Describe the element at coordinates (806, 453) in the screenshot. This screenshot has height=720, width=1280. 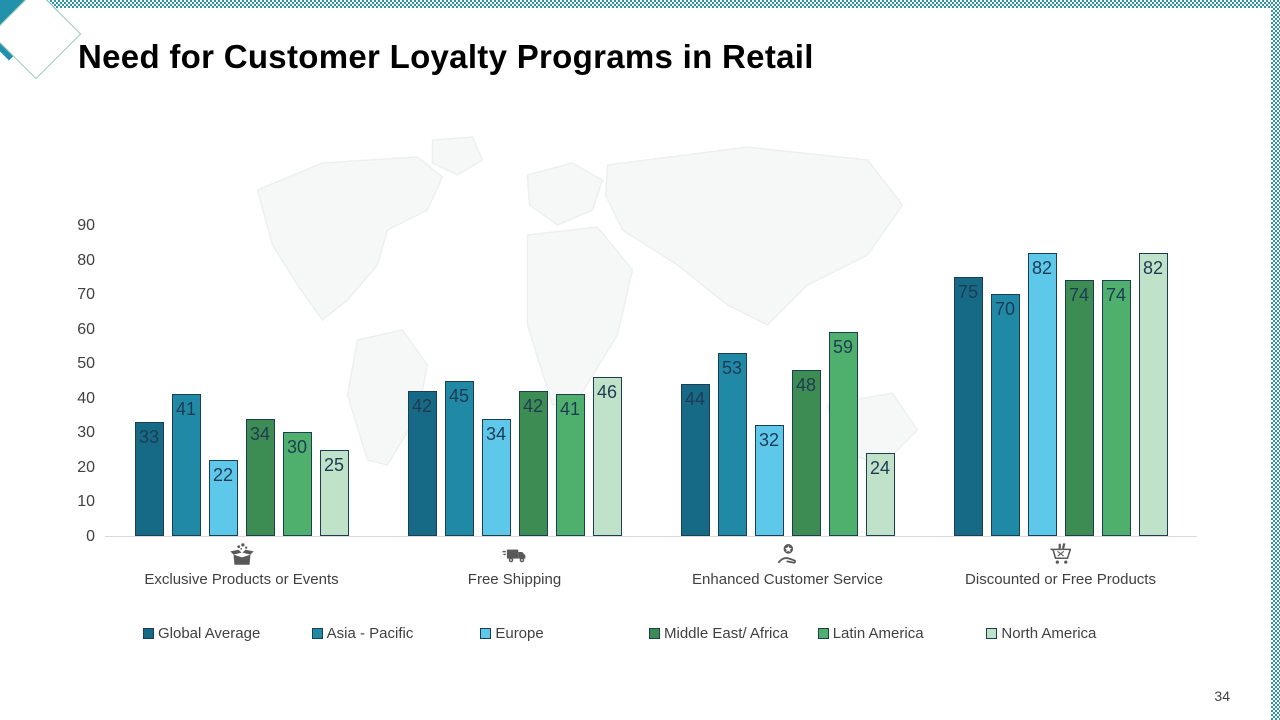
I see `bar: 48` at that location.